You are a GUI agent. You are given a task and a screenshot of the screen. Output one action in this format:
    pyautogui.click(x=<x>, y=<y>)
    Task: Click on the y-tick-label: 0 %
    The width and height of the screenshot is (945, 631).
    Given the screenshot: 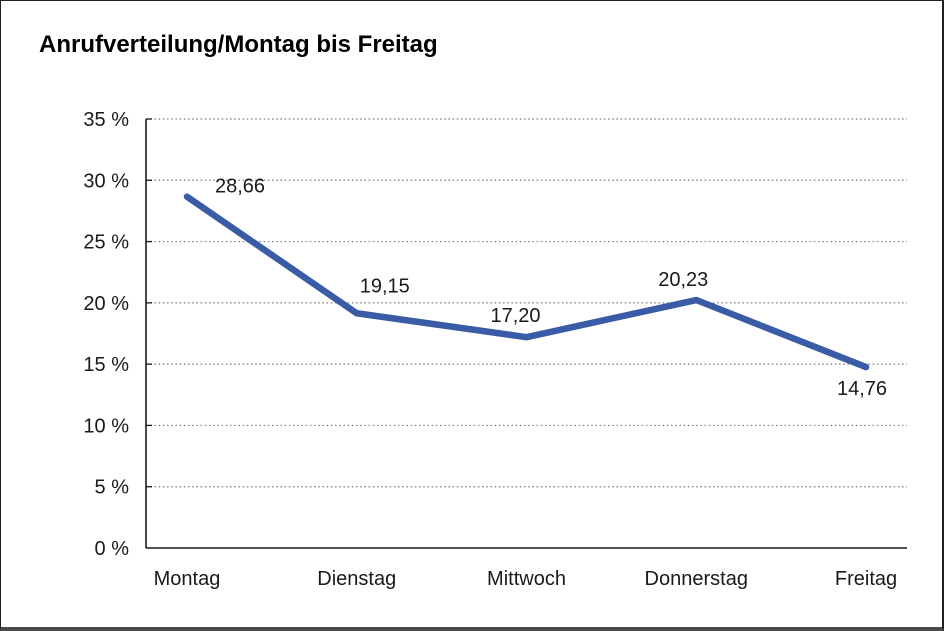 What is the action you would take?
    pyautogui.click(x=112, y=549)
    